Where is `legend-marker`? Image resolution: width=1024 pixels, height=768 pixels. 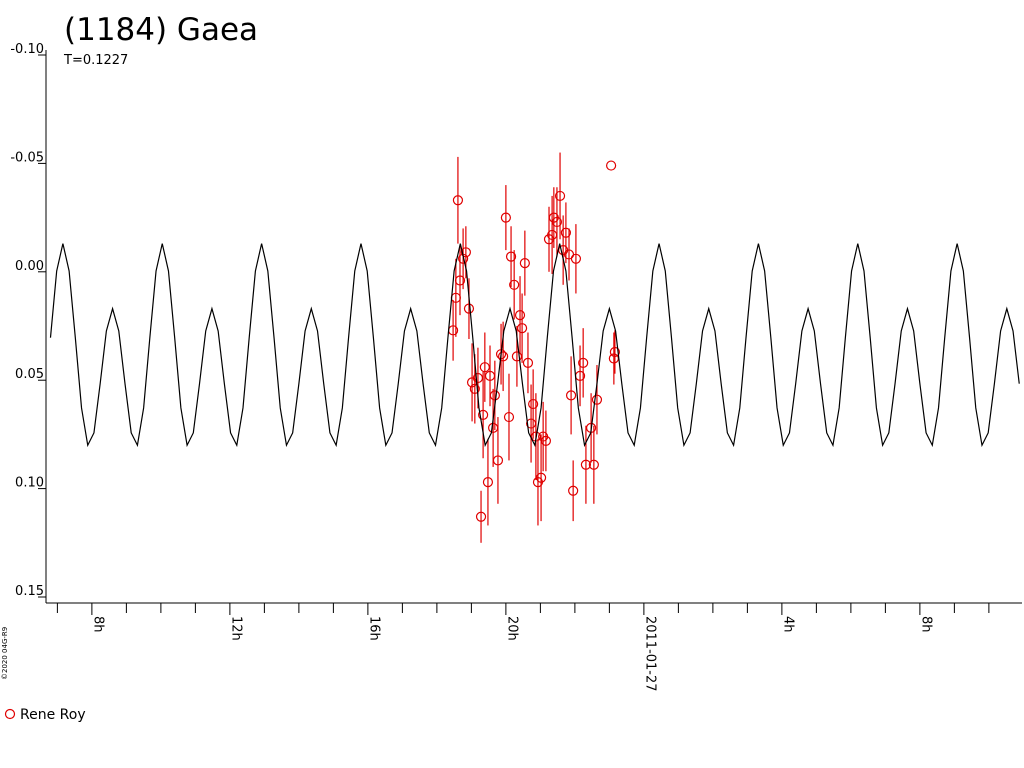
legend-marker is located at coordinates (10, 714).